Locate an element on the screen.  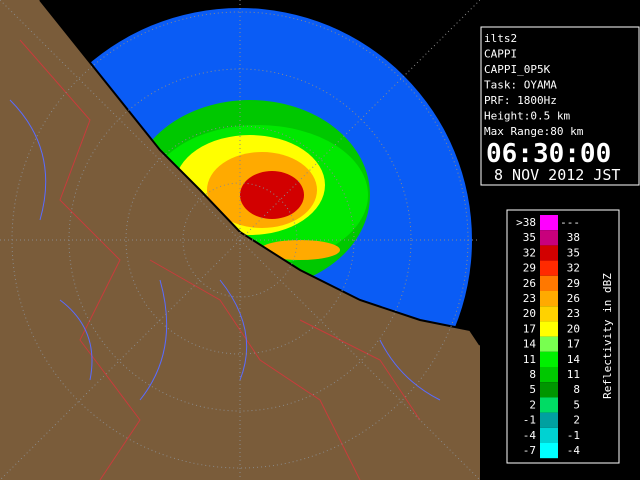
legend-high: 8 is located at coordinates (576, 389).